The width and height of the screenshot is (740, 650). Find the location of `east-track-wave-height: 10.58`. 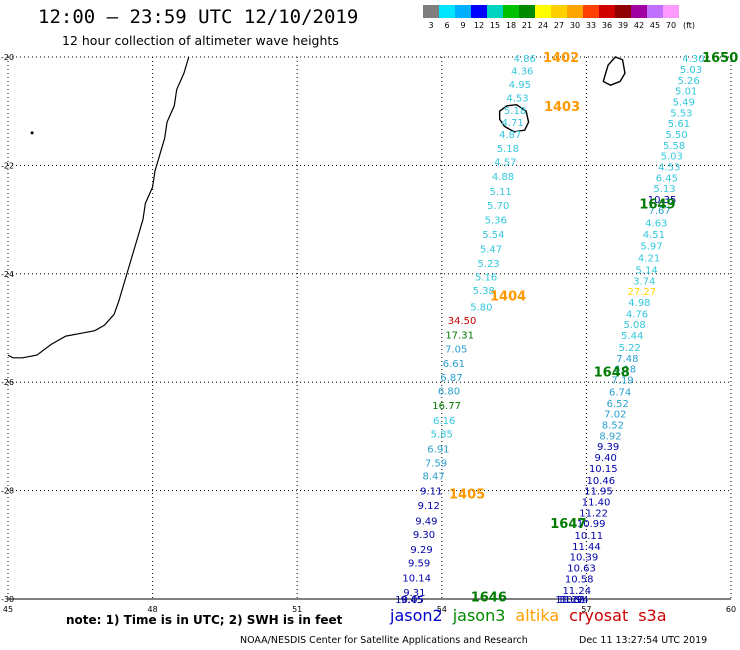

east-track-wave-height: 10.58 is located at coordinates (579, 579).